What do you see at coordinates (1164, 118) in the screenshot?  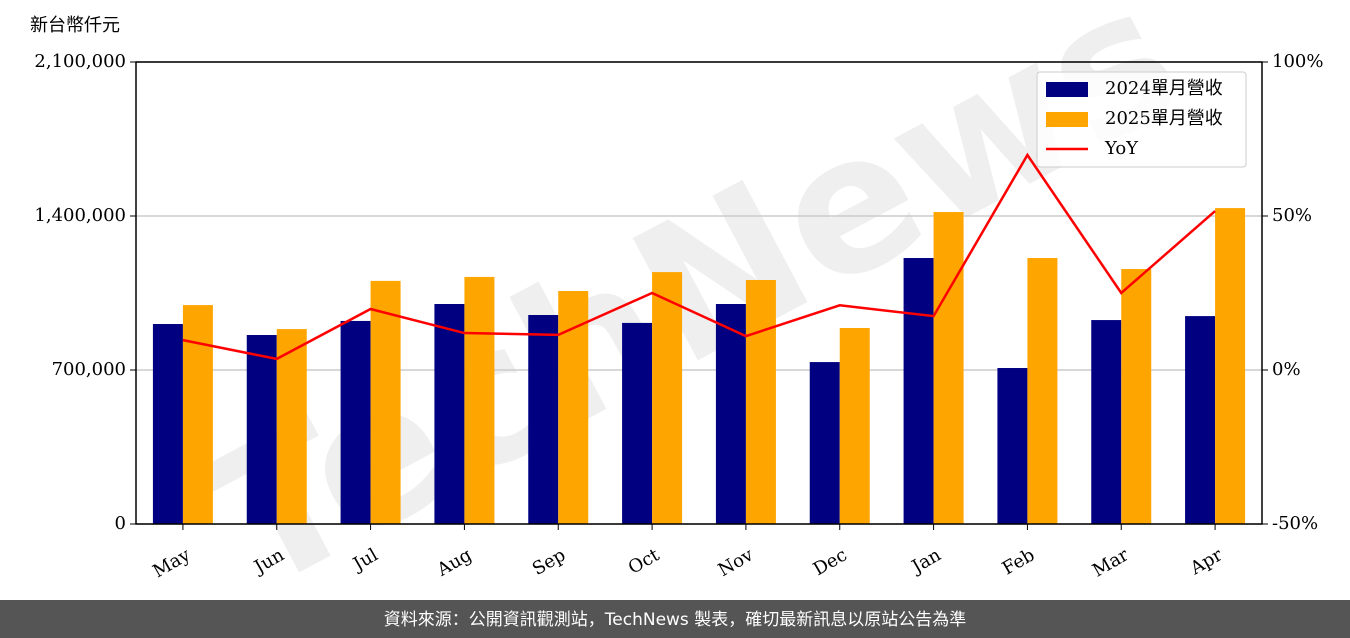 I see `legend-label: 2025單月營收` at bounding box center [1164, 118].